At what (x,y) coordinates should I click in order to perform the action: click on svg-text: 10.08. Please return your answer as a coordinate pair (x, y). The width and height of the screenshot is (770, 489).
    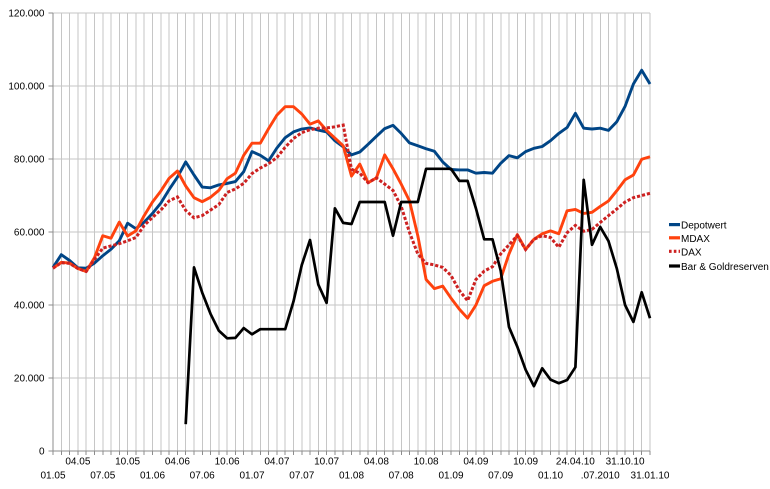
    Looking at the image, I should click on (426, 462).